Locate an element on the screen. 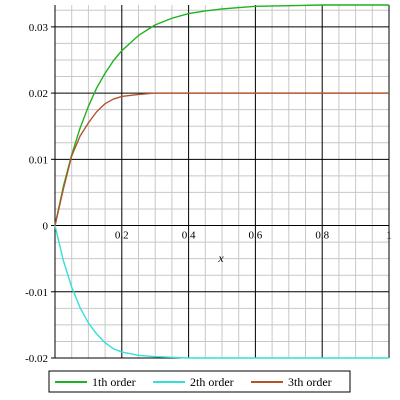 The width and height of the screenshot is (400, 400). y-tick-label: -0.02 is located at coordinates (36, 359).